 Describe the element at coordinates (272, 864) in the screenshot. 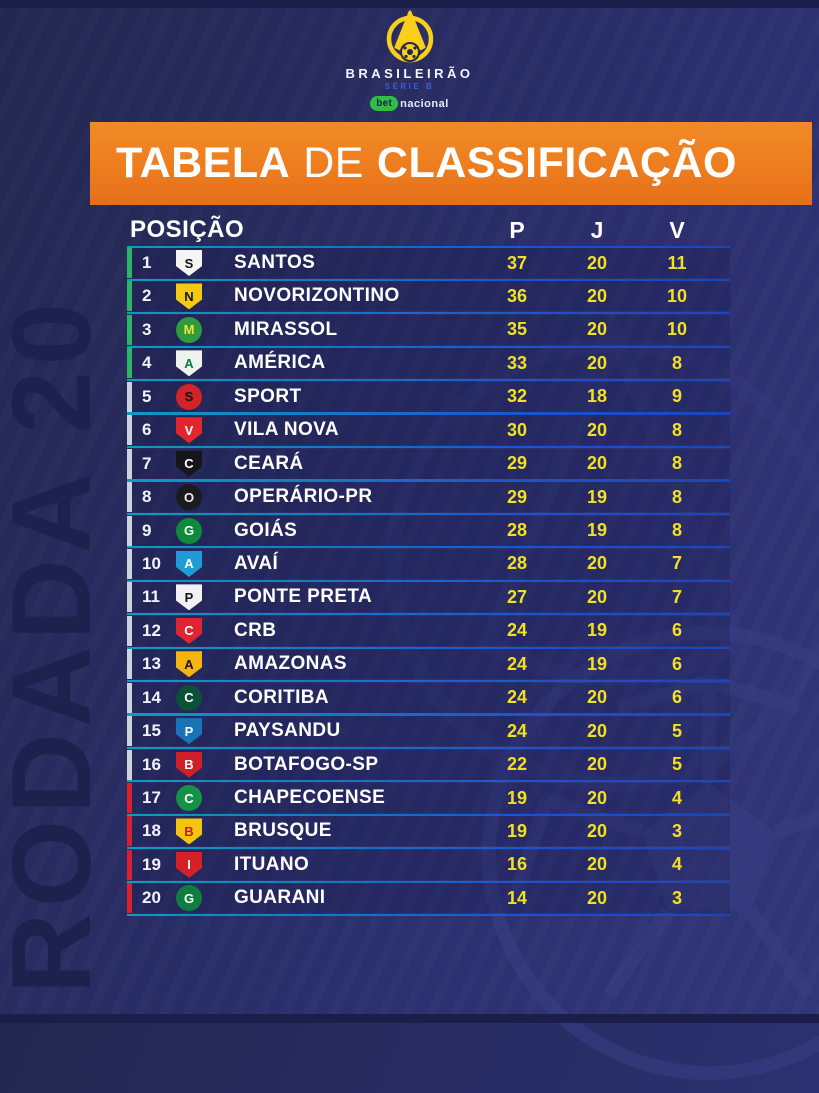

I see `team-name: ITUANO` at that location.